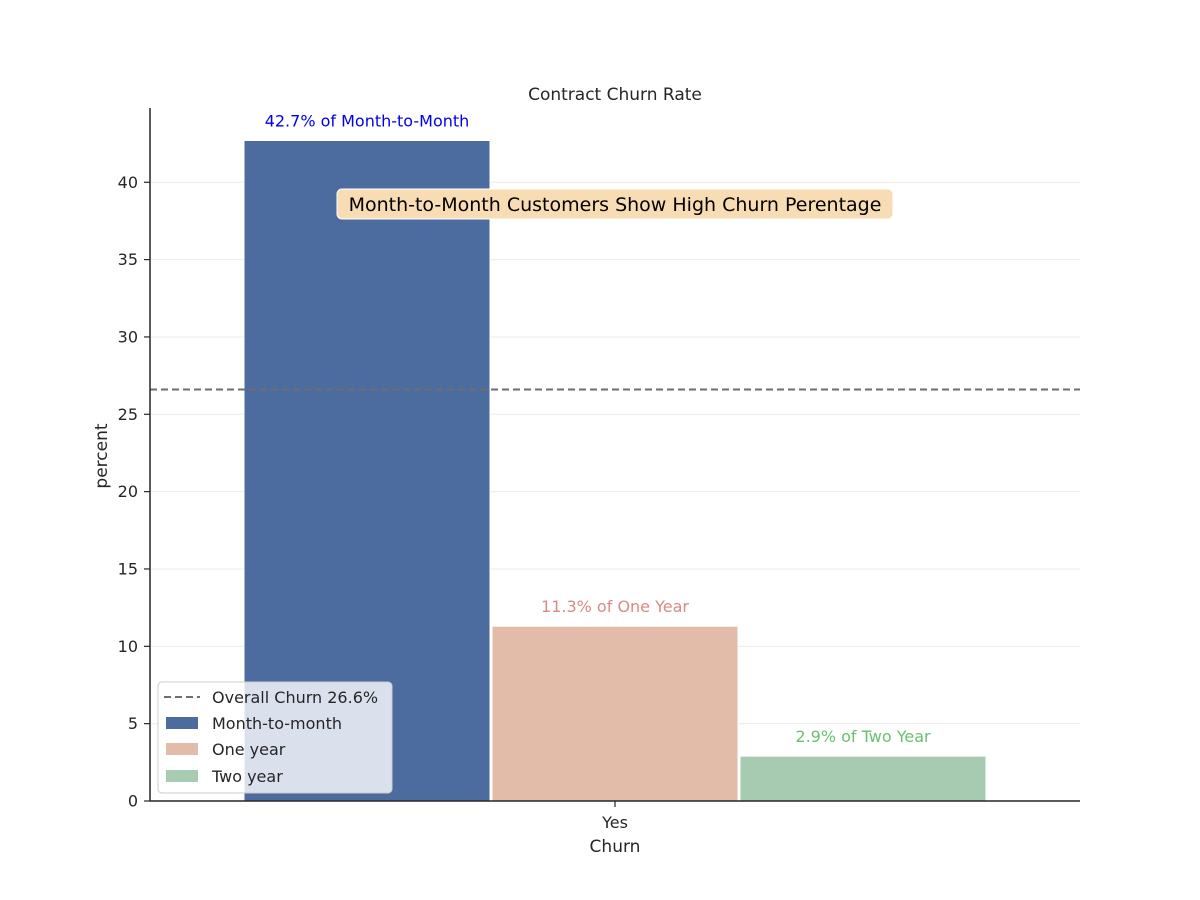 Image resolution: width=1200 pixels, height=900 pixels. What do you see at coordinates (615, 713) in the screenshot?
I see `bar-one-year` at bounding box center [615, 713].